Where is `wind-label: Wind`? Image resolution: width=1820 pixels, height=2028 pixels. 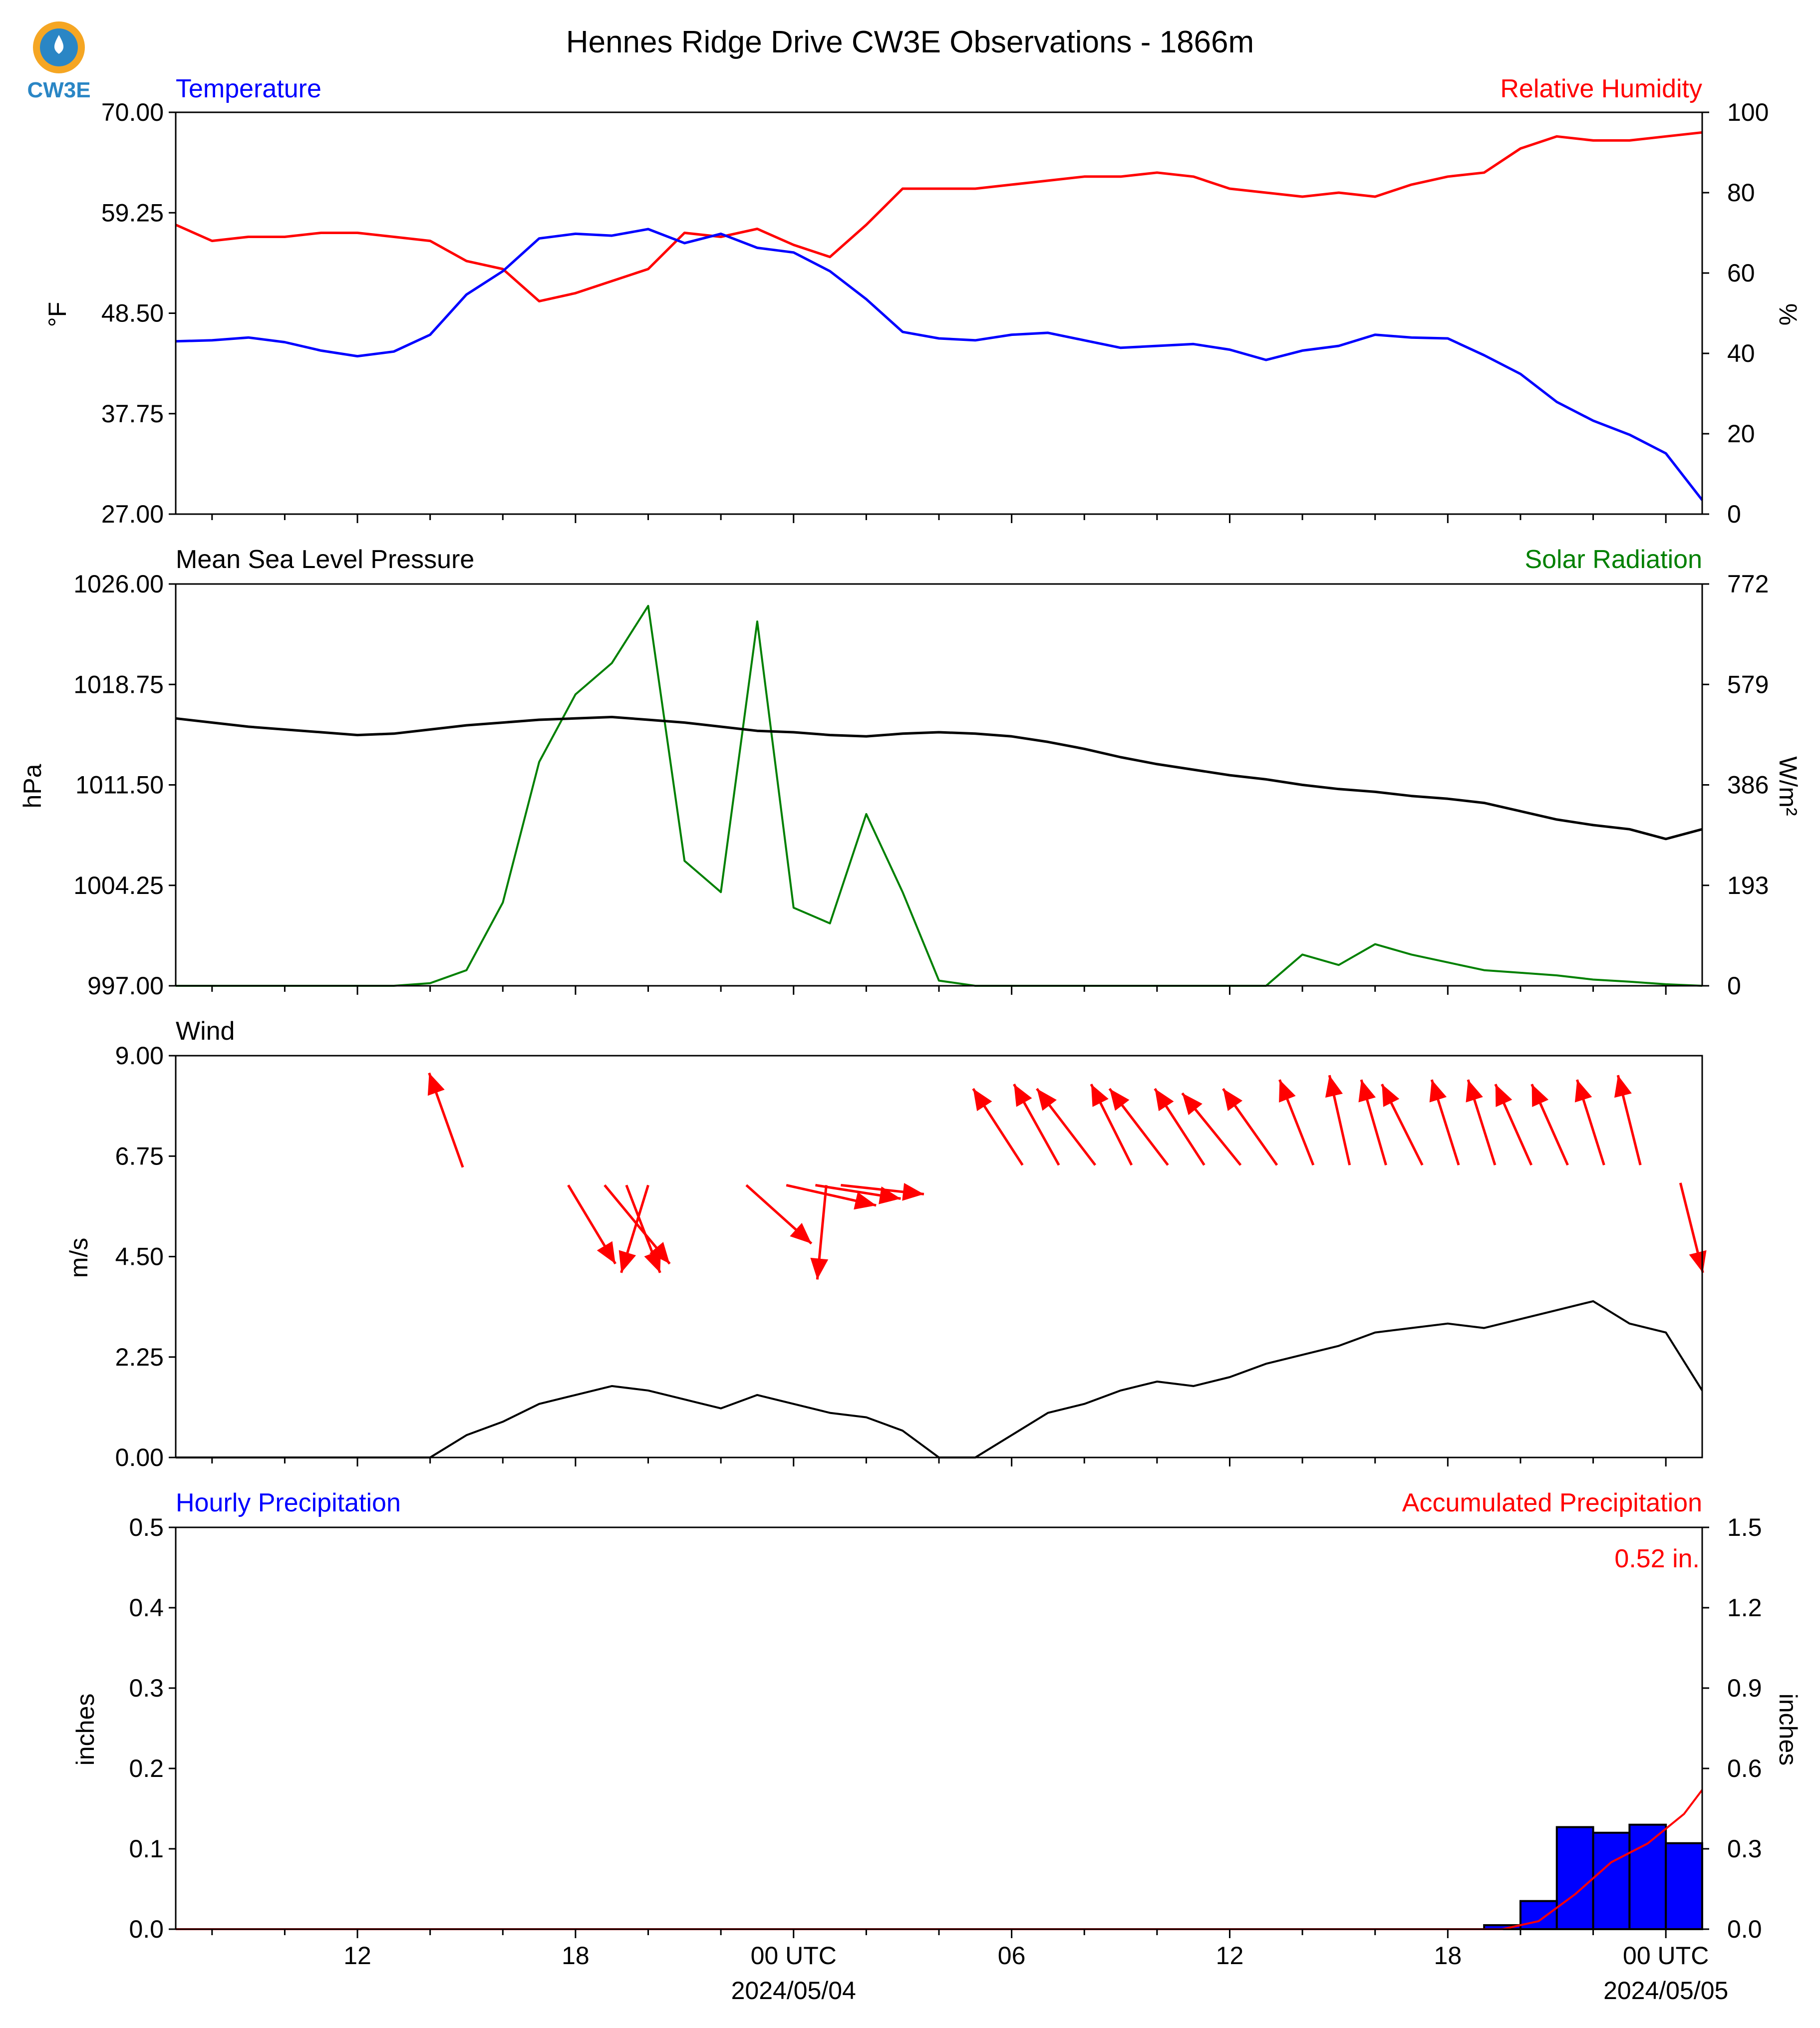
wind-label: Wind is located at coordinates (205, 1031).